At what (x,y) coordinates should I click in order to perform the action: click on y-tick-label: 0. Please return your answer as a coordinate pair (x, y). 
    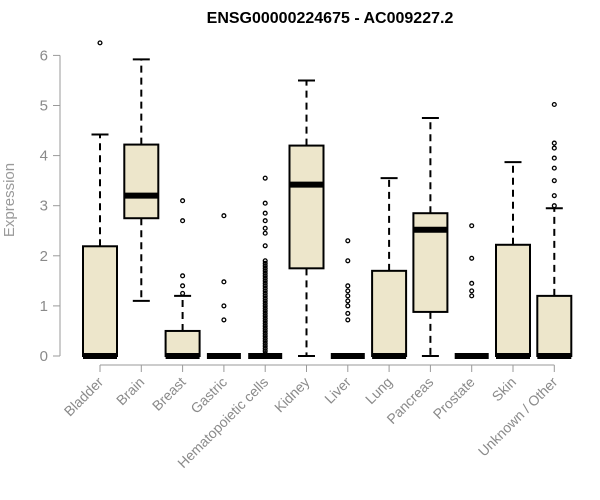
    Looking at the image, I should click on (44, 356).